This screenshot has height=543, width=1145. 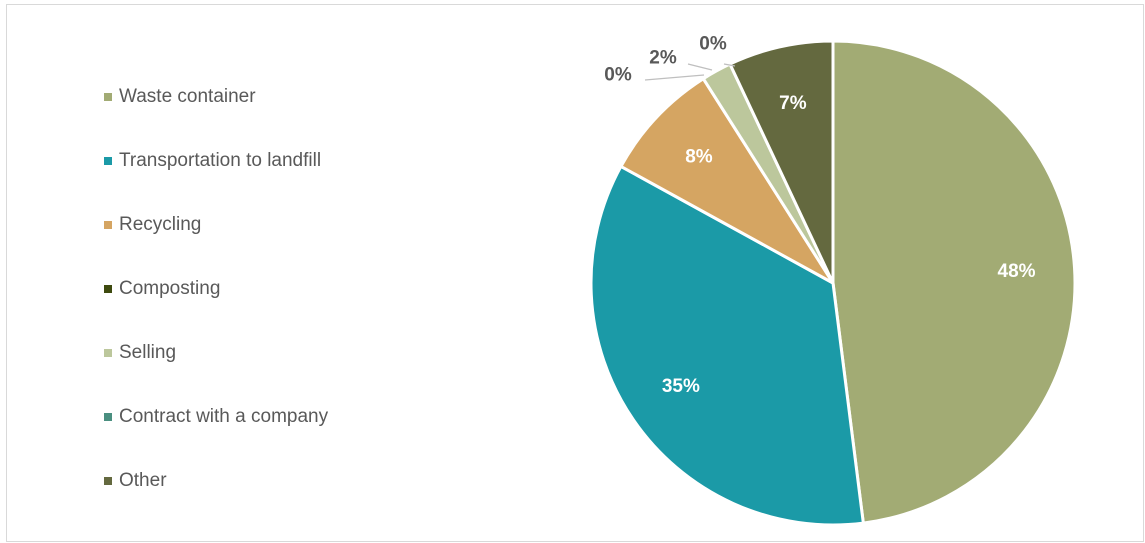 What do you see at coordinates (663, 58) in the screenshot?
I see `data-label-selling: 2%` at bounding box center [663, 58].